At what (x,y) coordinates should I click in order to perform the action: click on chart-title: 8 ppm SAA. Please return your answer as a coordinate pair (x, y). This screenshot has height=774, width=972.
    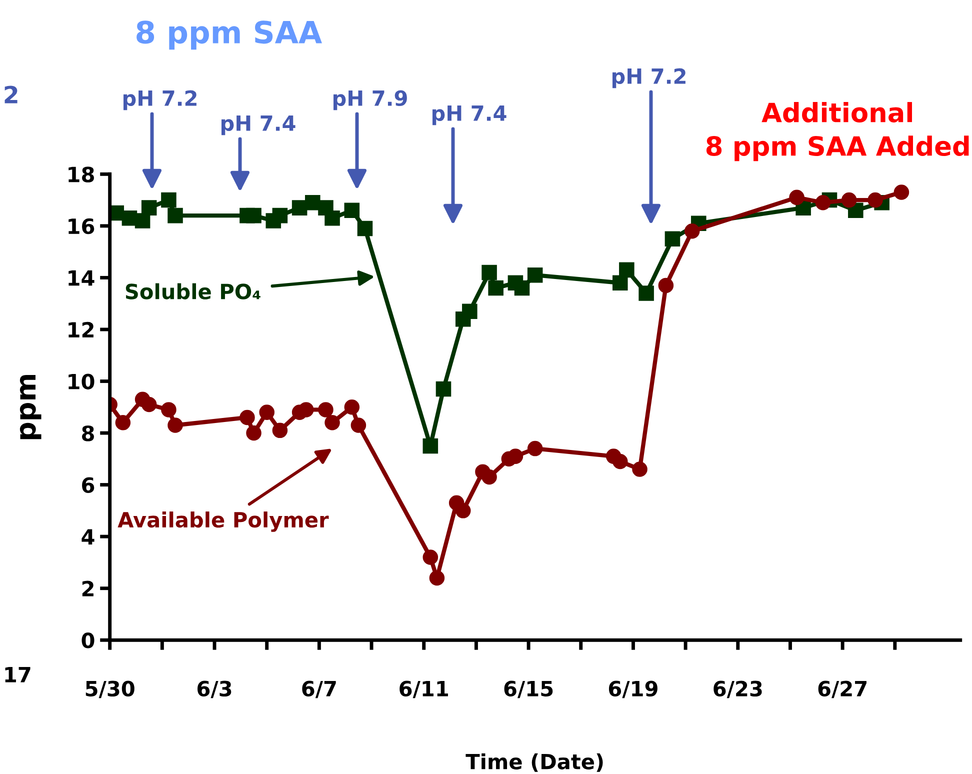
    Looking at the image, I should click on (229, 35).